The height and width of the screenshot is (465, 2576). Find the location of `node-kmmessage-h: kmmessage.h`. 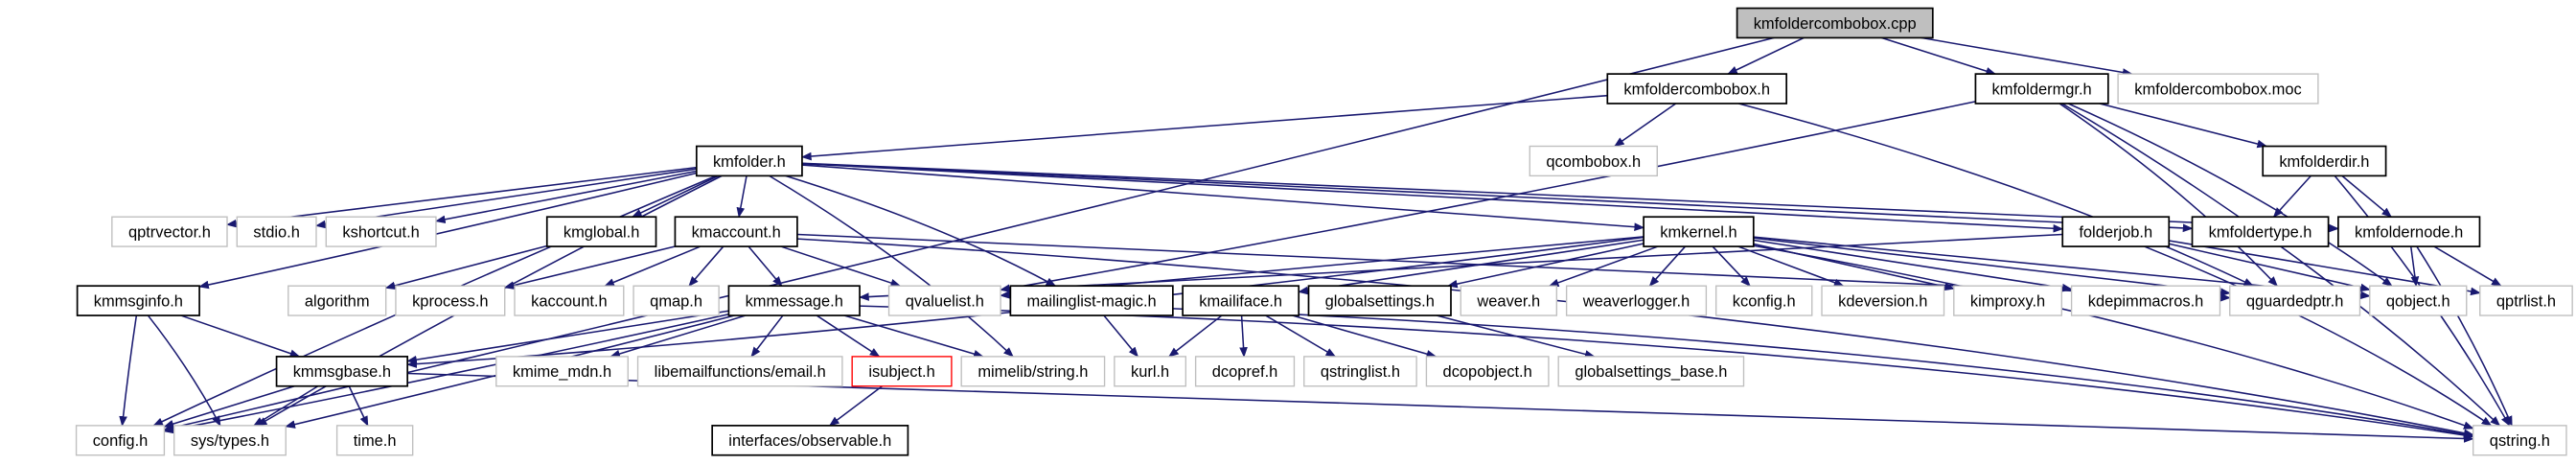

node-kmmessage-h: kmmessage.h is located at coordinates (794, 300).